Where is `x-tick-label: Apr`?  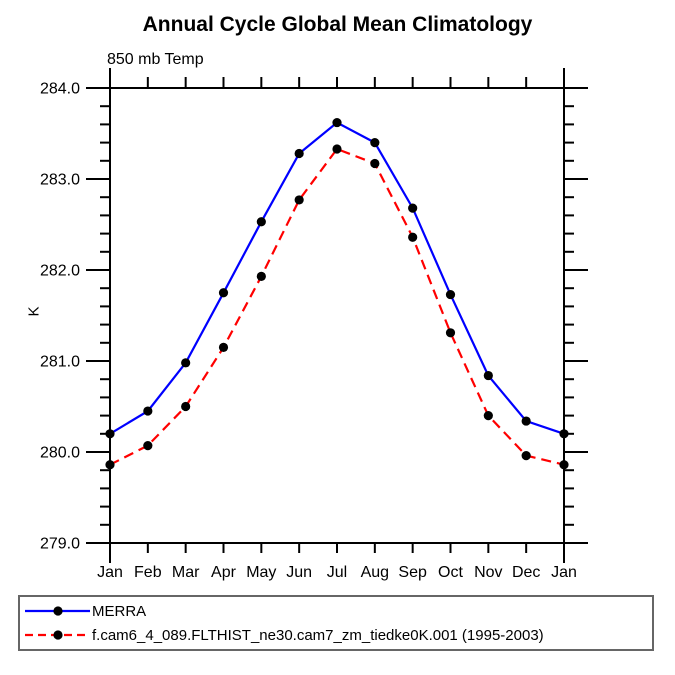
x-tick-label: Apr is located at coordinates (224, 572).